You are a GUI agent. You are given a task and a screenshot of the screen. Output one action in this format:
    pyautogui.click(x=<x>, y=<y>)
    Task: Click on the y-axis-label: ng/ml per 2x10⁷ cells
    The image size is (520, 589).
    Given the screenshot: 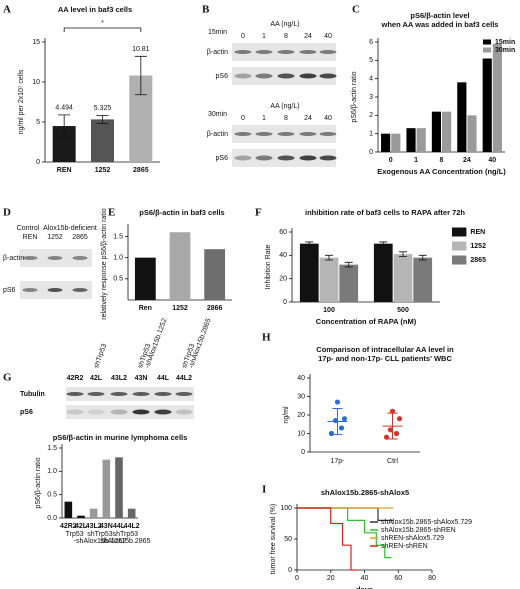 What is the action you would take?
    pyautogui.click(x=21, y=101)
    